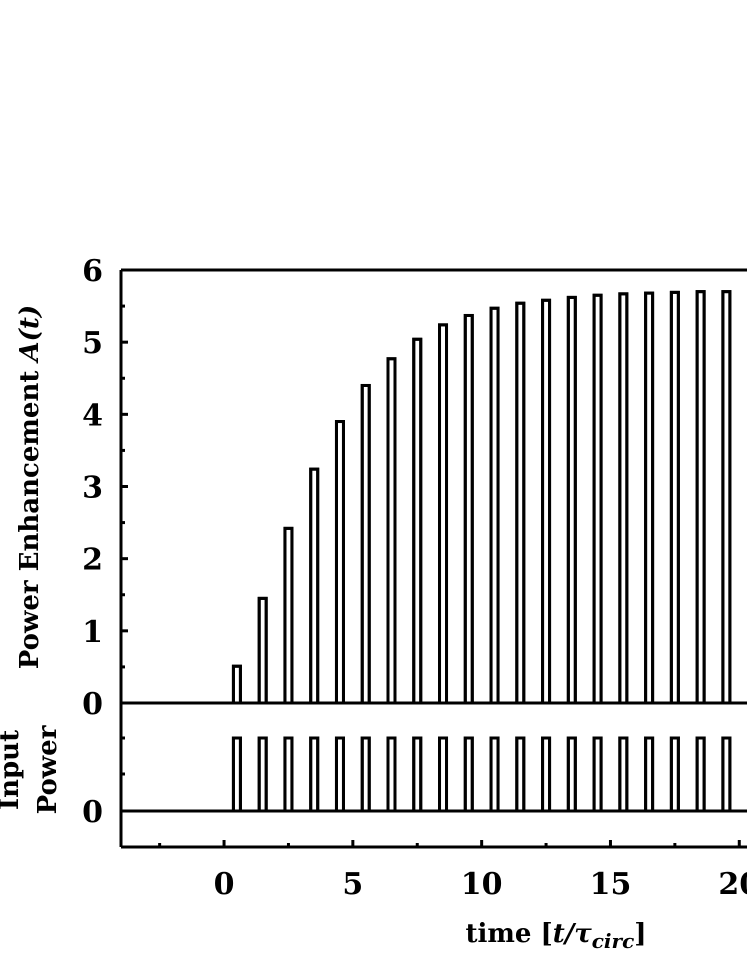 The width and height of the screenshot is (747, 967). I want to click on top-y-axis-title: Power Enhancement A(t), so click(30, 487).